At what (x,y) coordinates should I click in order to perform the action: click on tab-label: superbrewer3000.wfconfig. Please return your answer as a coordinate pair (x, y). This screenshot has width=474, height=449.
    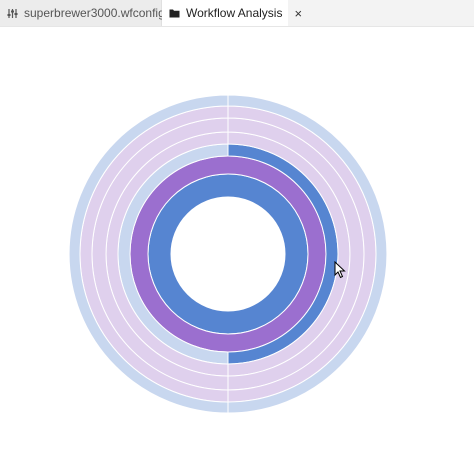
    Looking at the image, I should click on (94, 13).